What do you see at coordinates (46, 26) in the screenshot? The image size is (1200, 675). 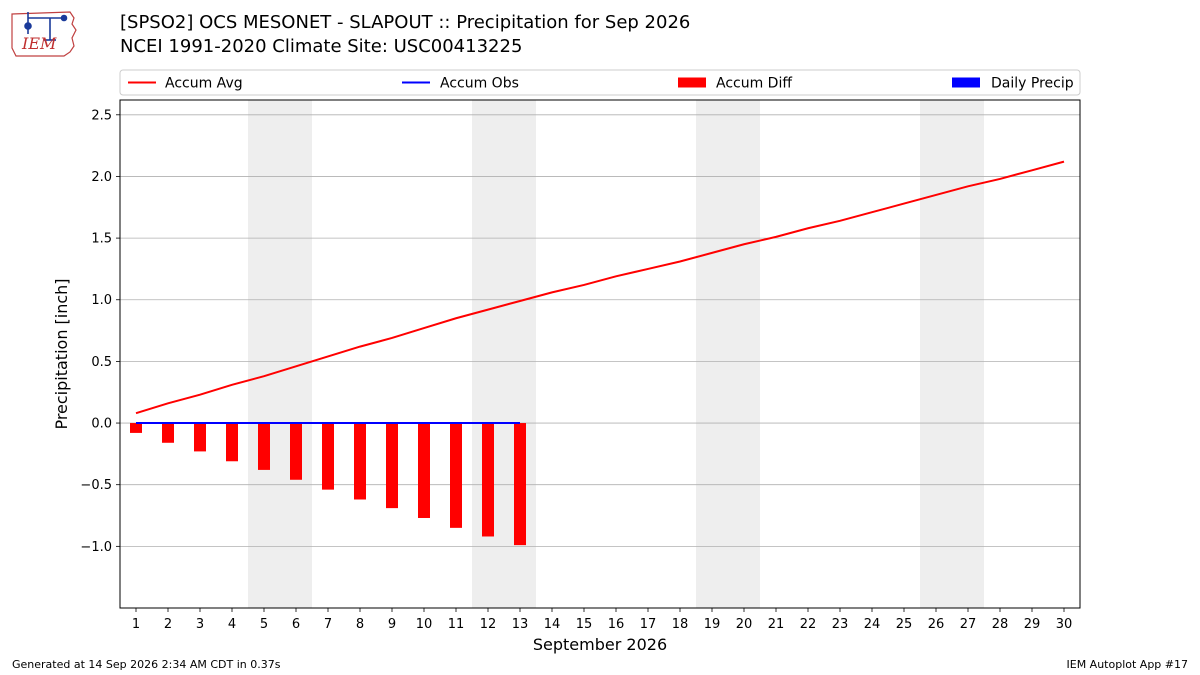 I see `weather-station-icon` at bounding box center [46, 26].